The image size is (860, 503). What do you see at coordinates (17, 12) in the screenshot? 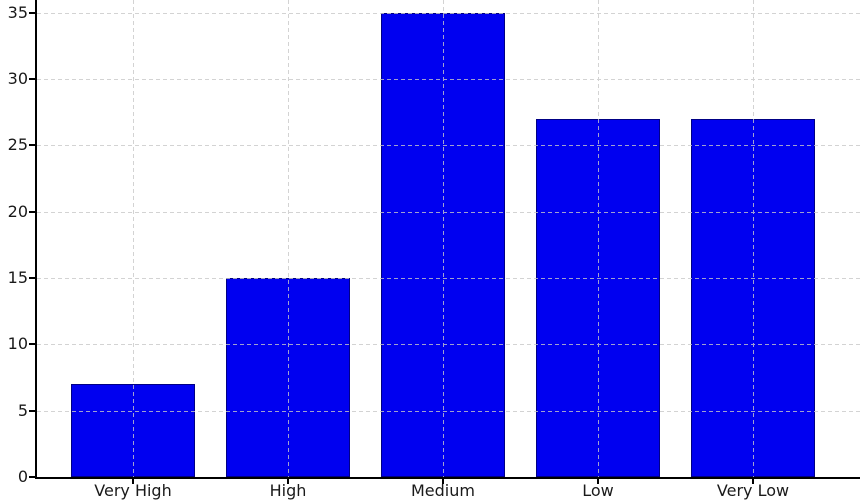
I see `y-tick-label: 35` at bounding box center [17, 12].